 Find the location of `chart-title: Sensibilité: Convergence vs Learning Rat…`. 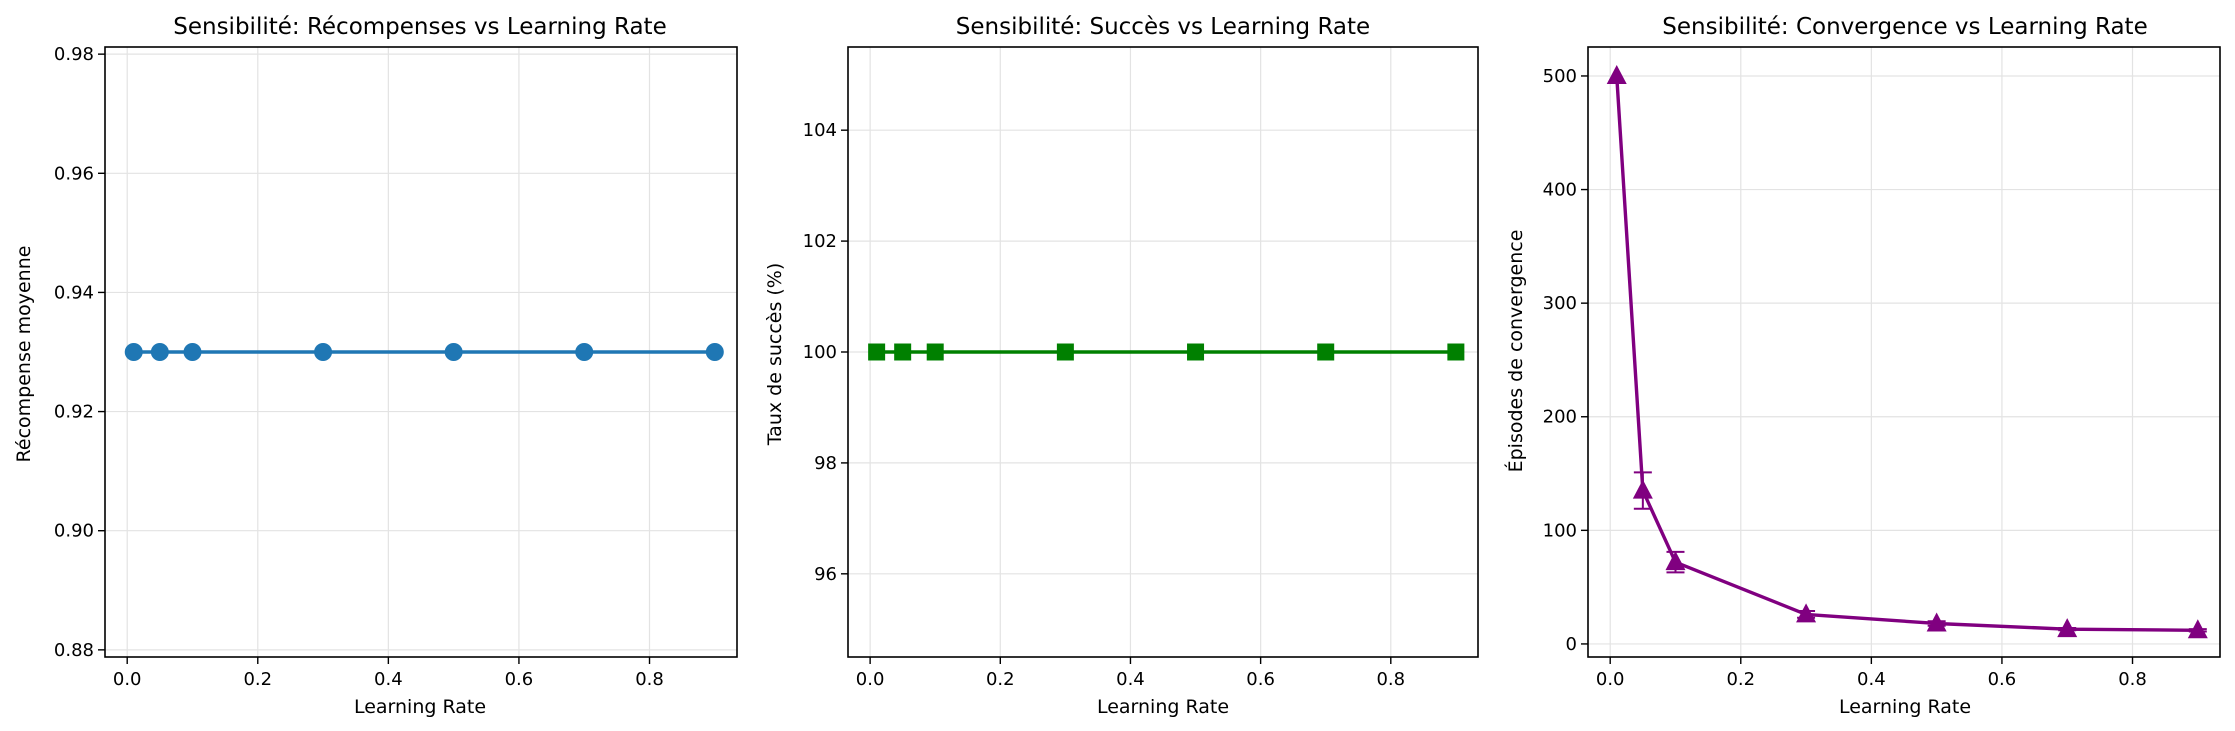

chart-title: Sensibilité: Convergence vs Learning Rat… is located at coordinates (1904, 27).